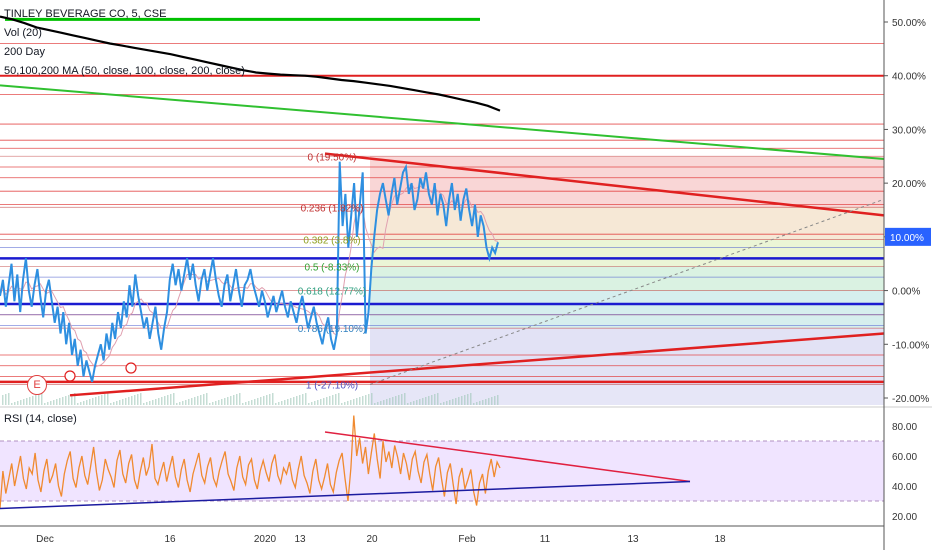 This screenshot has height=555, width=932. Describe the element at coordinates (265, 539) in the screenshot. I see `time-tick-label: 2020` at that location.